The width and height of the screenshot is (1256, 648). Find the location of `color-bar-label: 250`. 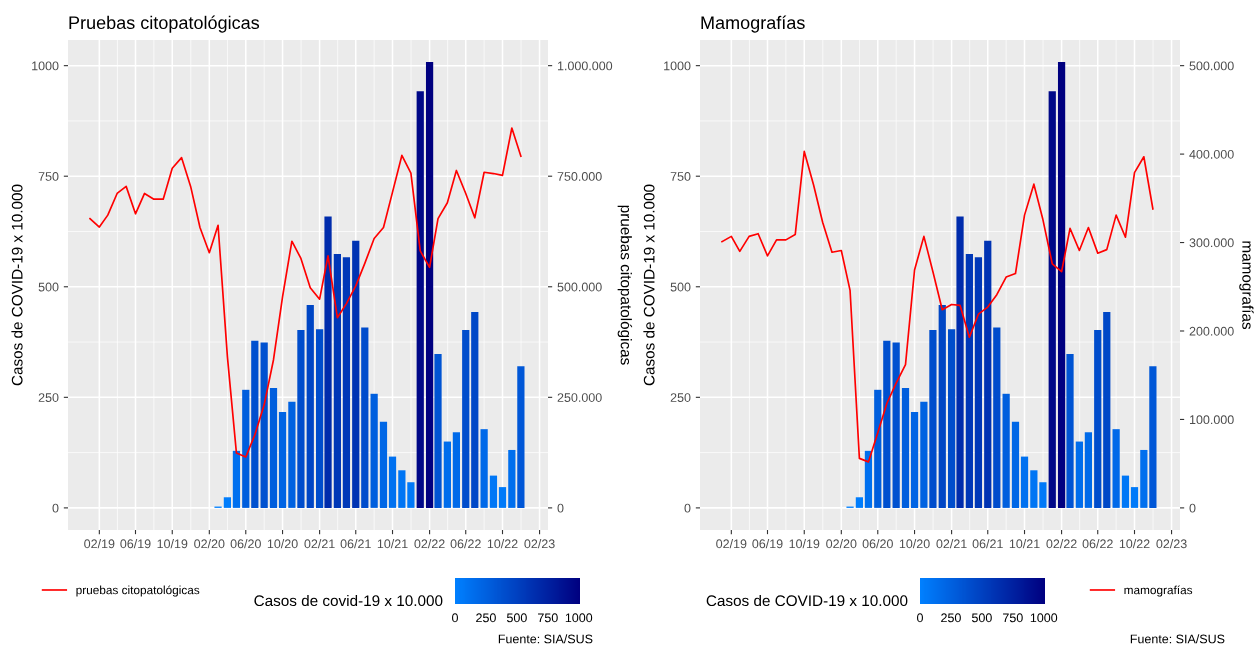

color-bar-label: 250 is located at coordinates (486, 618).